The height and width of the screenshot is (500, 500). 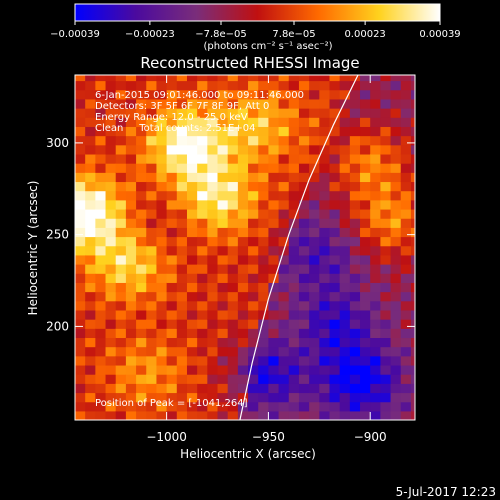 What do you see at coordinates (446, 492) in the screenshot?
I see `footer-date: 5-Jul-2017 12:23` at bounding box center [446, 492].